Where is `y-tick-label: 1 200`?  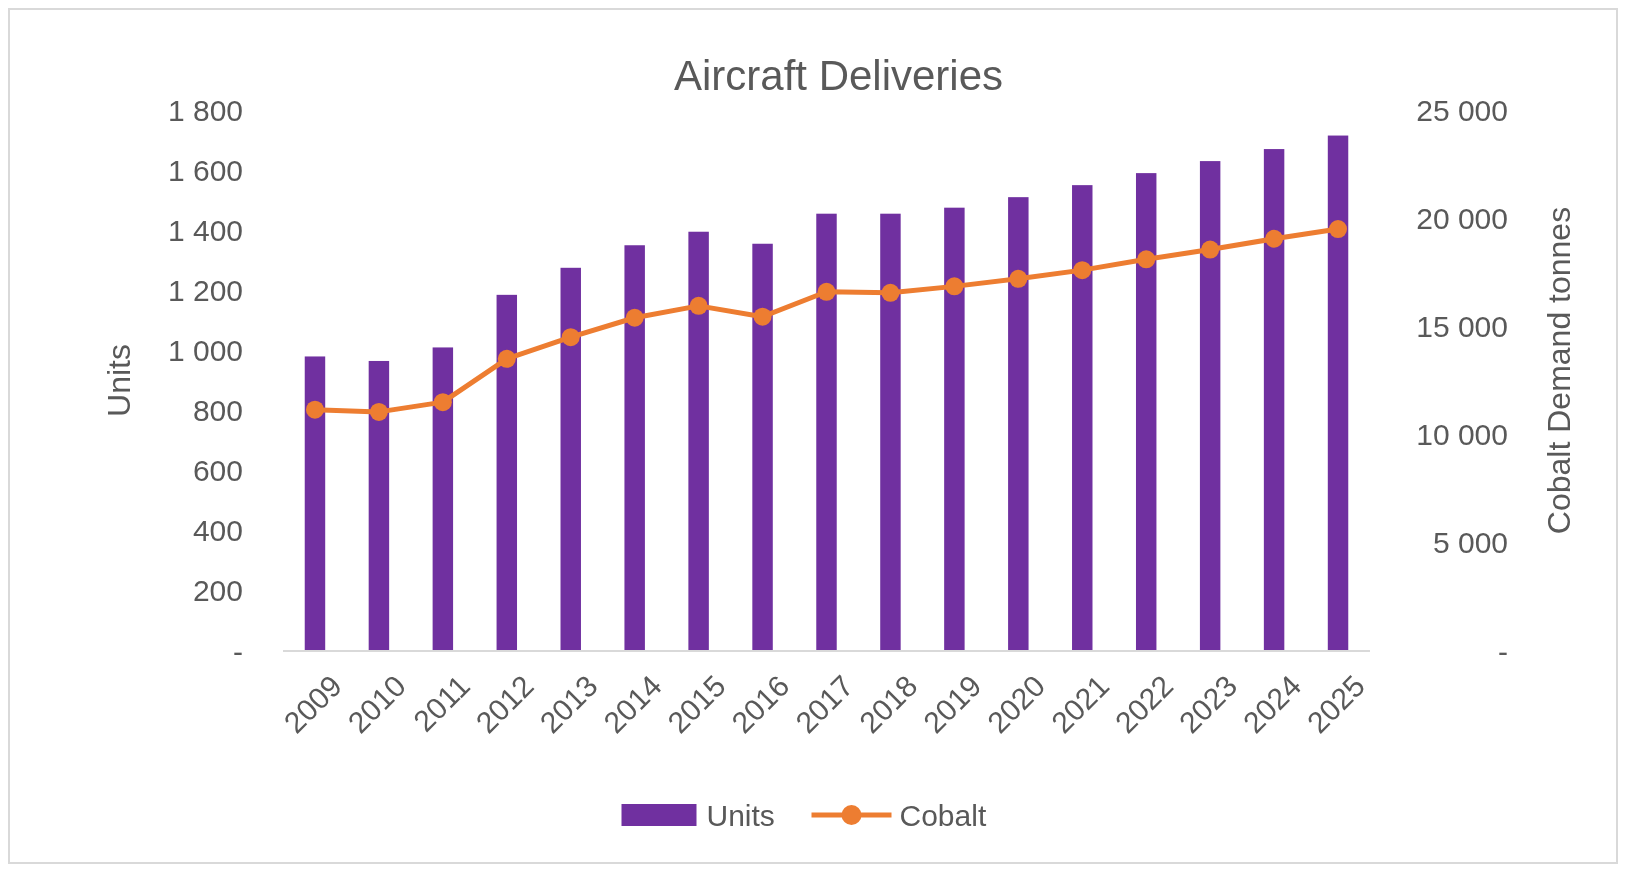 y-tick-label: 1 200 is located at coordinates (205, 290).